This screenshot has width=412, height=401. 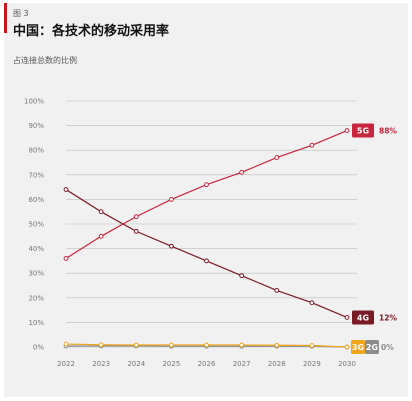 What do you see at coordinates (36, 200) in the screenshot?
I see `y-tick-label: 60%` at bounding box center [36, 200].